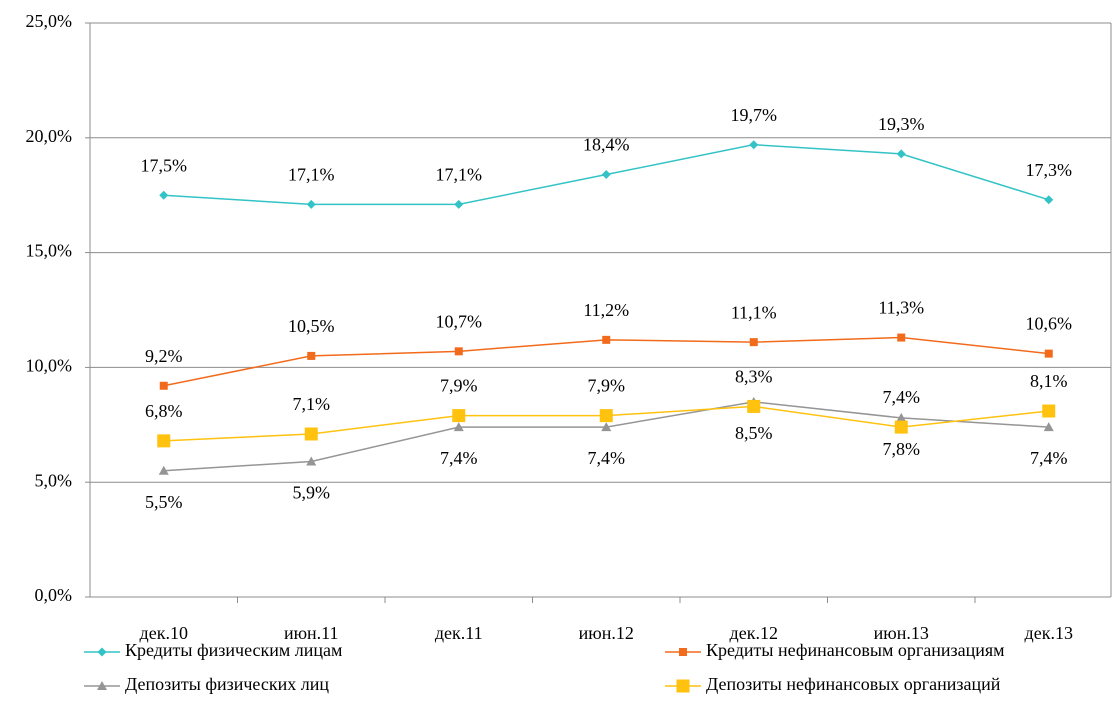 This screenshot has height=722, width=1113. Describe the element at coordinates (227, 684) in the screenshot. I see `legend-label: Депозиты физических лиц` at that location.